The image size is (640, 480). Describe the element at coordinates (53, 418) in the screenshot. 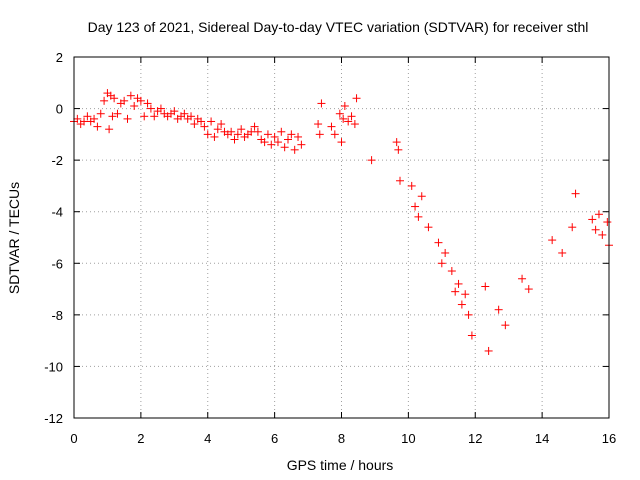

I see `y-tick-label: -12` at that location.